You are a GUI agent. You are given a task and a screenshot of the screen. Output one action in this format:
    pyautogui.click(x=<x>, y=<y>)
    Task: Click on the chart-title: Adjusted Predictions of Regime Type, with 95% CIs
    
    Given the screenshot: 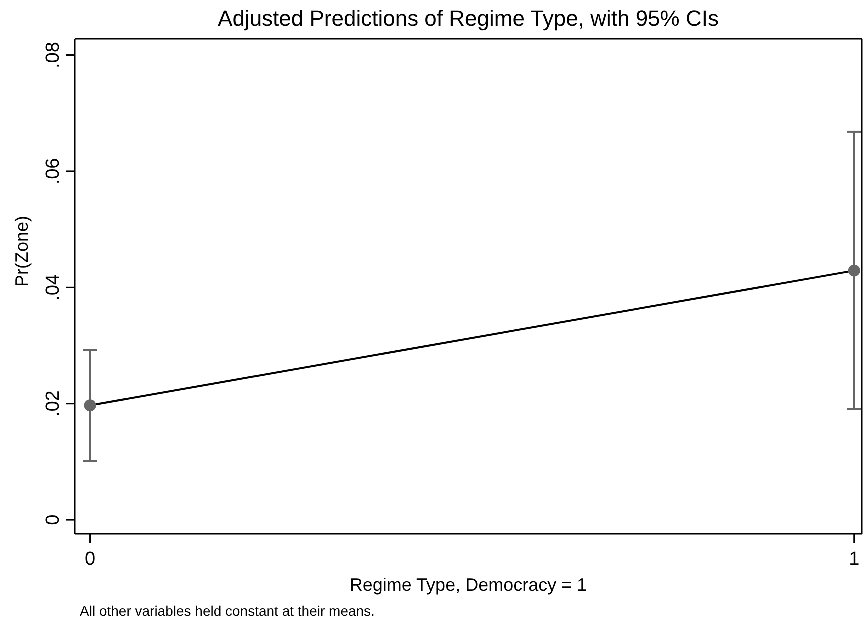 What is the action you would take?
    pyautogui.click(x=468, y=18)
    